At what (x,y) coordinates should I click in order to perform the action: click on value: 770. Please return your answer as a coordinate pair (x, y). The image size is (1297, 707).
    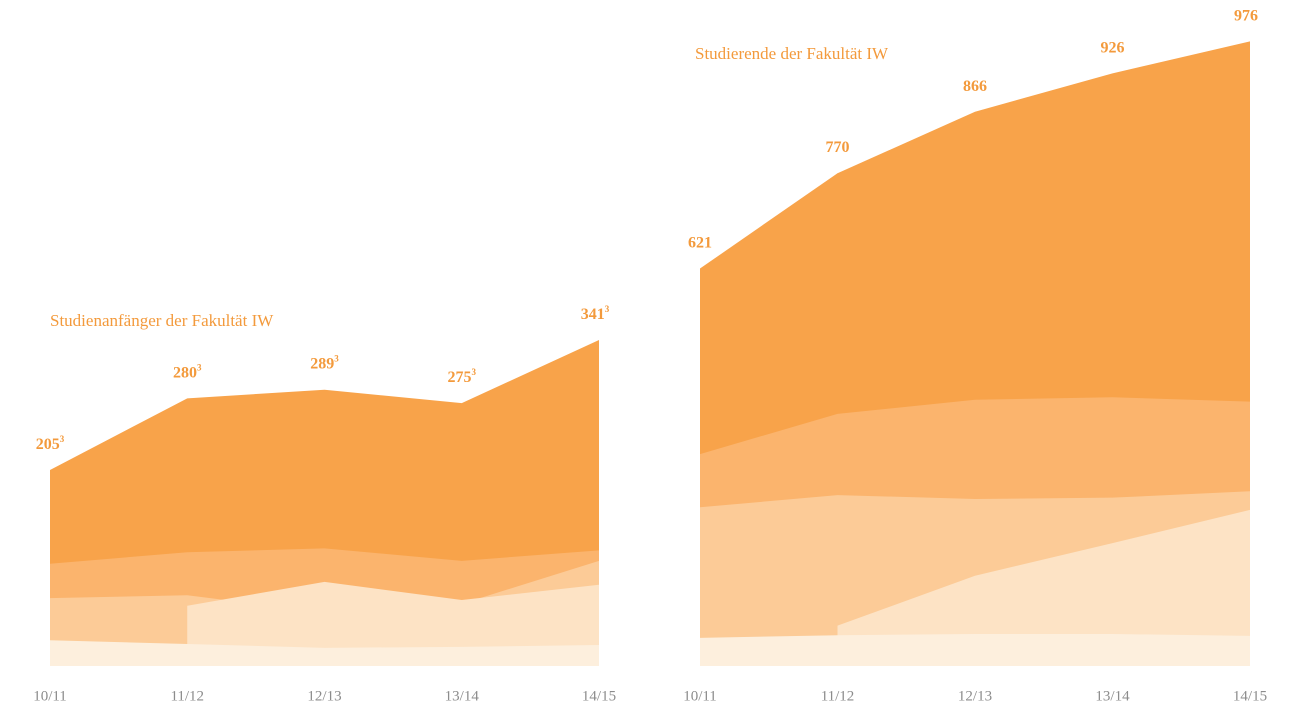
    Looking at the image, I should click on (838, 147).